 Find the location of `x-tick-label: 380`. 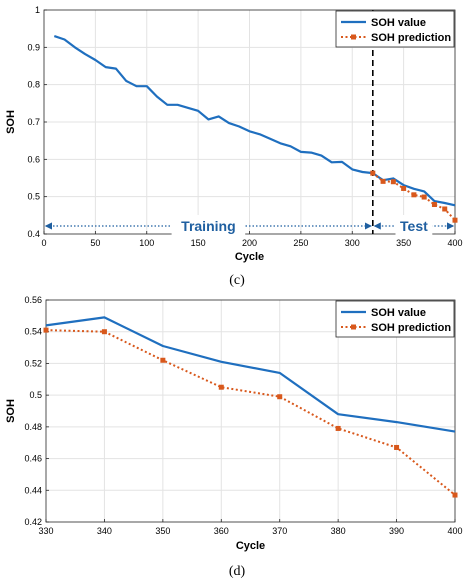

x-tick-label: 380 is located at coordinates (338, 531).